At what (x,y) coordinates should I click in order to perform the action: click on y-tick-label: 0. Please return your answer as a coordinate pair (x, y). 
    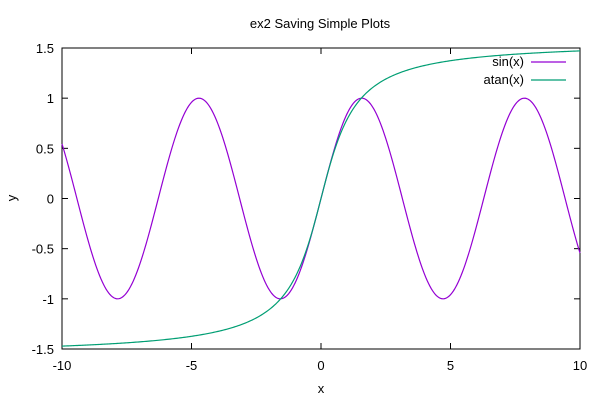
    Looking at the image, I should click on (50, 199).